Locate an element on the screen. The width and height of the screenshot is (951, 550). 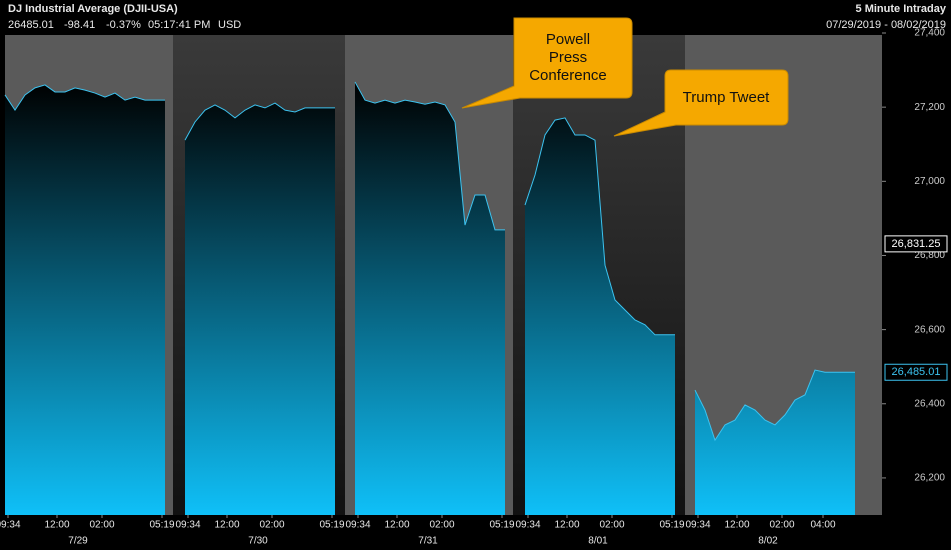
change: -98.41 is located at coordinates (79, 25).